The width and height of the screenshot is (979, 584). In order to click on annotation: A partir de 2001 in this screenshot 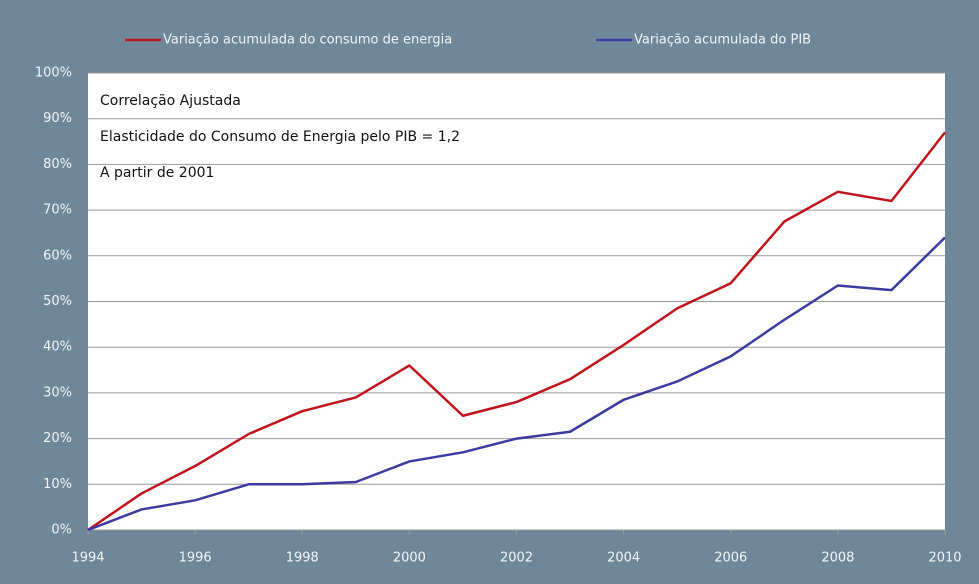, I will do `click(157, 173)`.